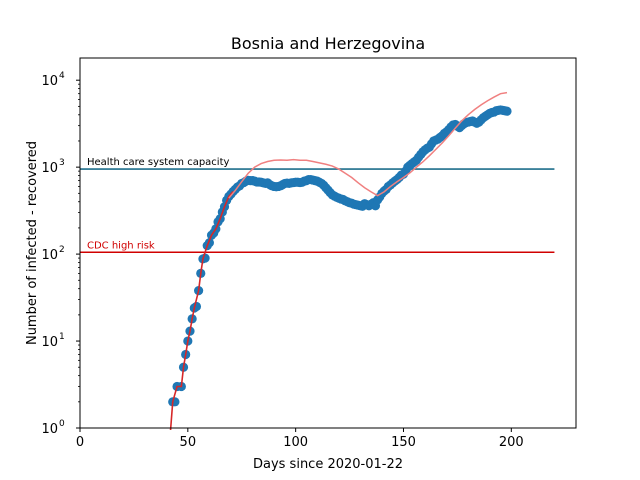  What do you see at coordinates (403, 442) in the screenshot?
I see `x-tick-label-3: 150` at bounding box center [403, 442].